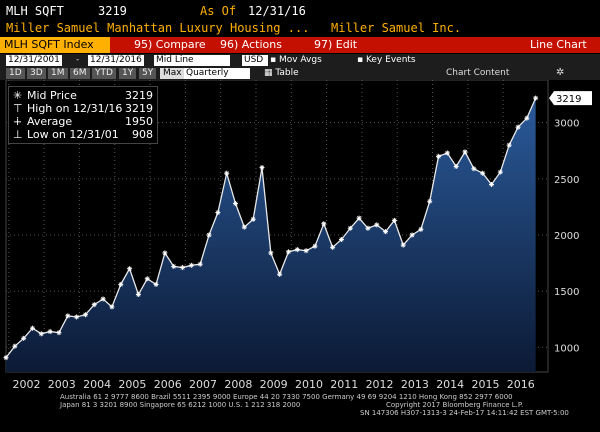 This screenshot has width=600, height=432. What do you see at coordinates (97, 384) in the screenshot?
I see `x-tick-label: 2004` at bounding box center [97, 384].